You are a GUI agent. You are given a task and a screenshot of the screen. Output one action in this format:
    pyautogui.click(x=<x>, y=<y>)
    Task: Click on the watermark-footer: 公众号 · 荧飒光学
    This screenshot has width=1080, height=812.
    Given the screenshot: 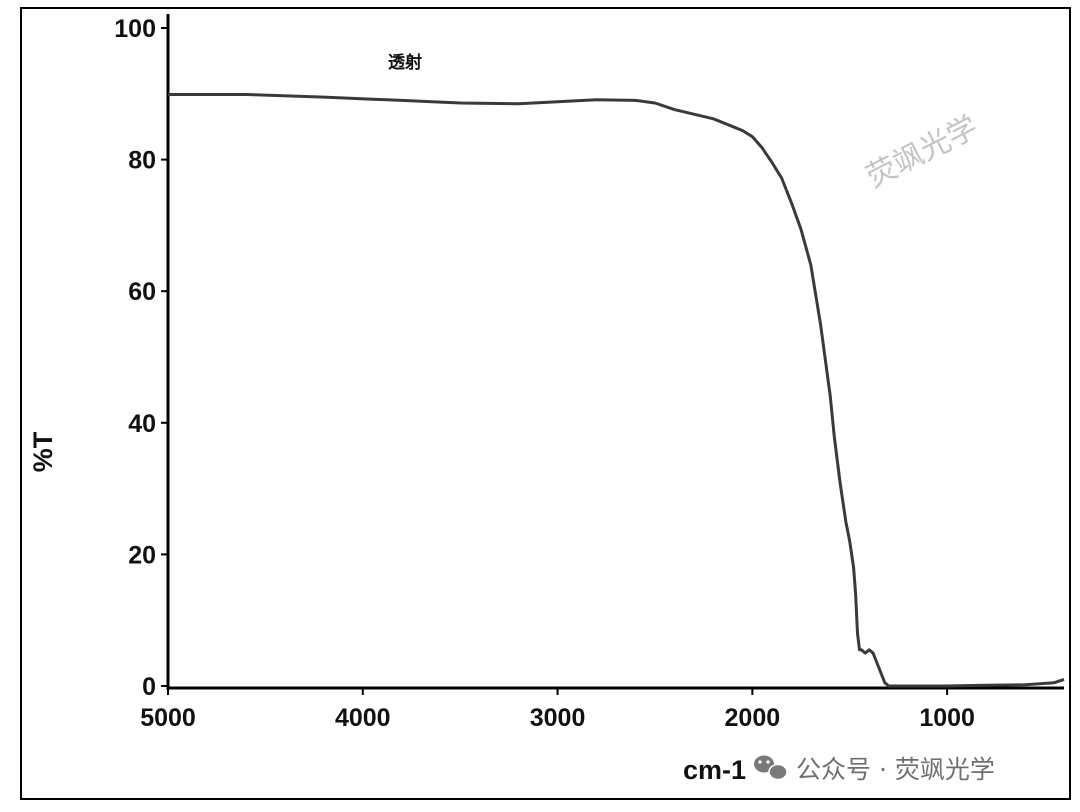 What is the action you would take?
    pyautogui.click(x=895, y=769)
    